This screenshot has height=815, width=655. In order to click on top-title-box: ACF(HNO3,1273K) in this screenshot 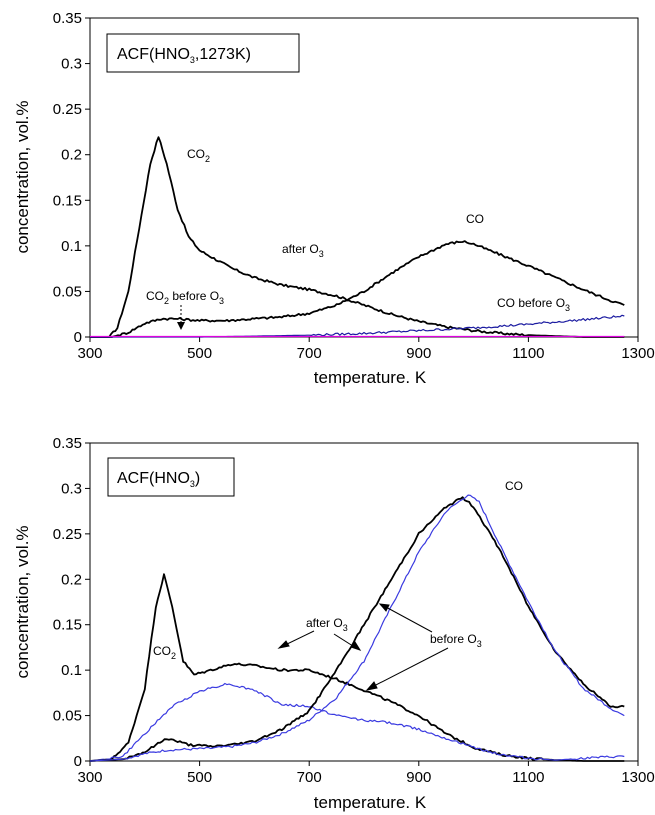, I will do `click(203, 53)`.